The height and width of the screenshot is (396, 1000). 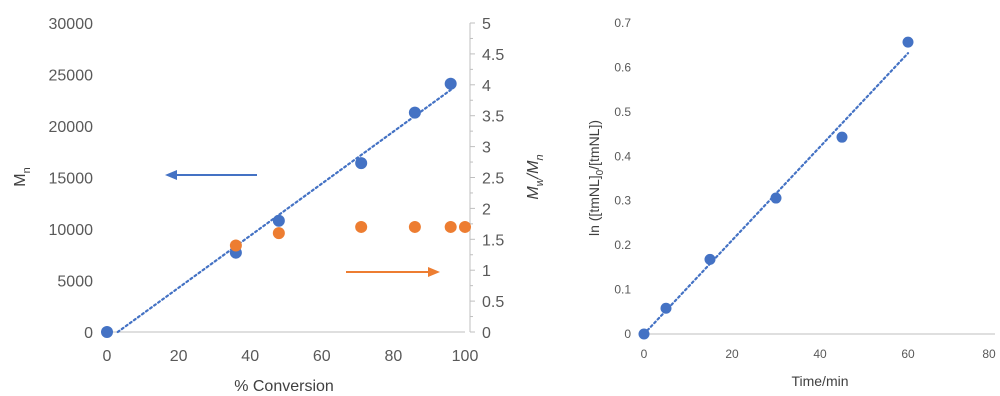 What do you see at coordinates (284, 386) in the screenshot?
I see `chart1-x-axis-title: % Conversion` at bounding box center [284, 386].